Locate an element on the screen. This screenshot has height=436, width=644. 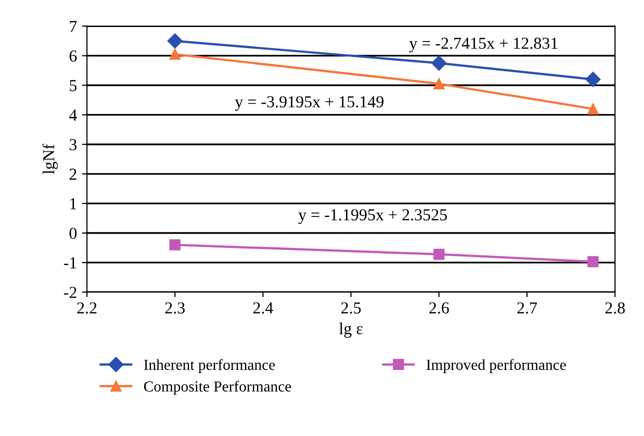
y-tick-label: -2 is located at coordinates (70, 292).